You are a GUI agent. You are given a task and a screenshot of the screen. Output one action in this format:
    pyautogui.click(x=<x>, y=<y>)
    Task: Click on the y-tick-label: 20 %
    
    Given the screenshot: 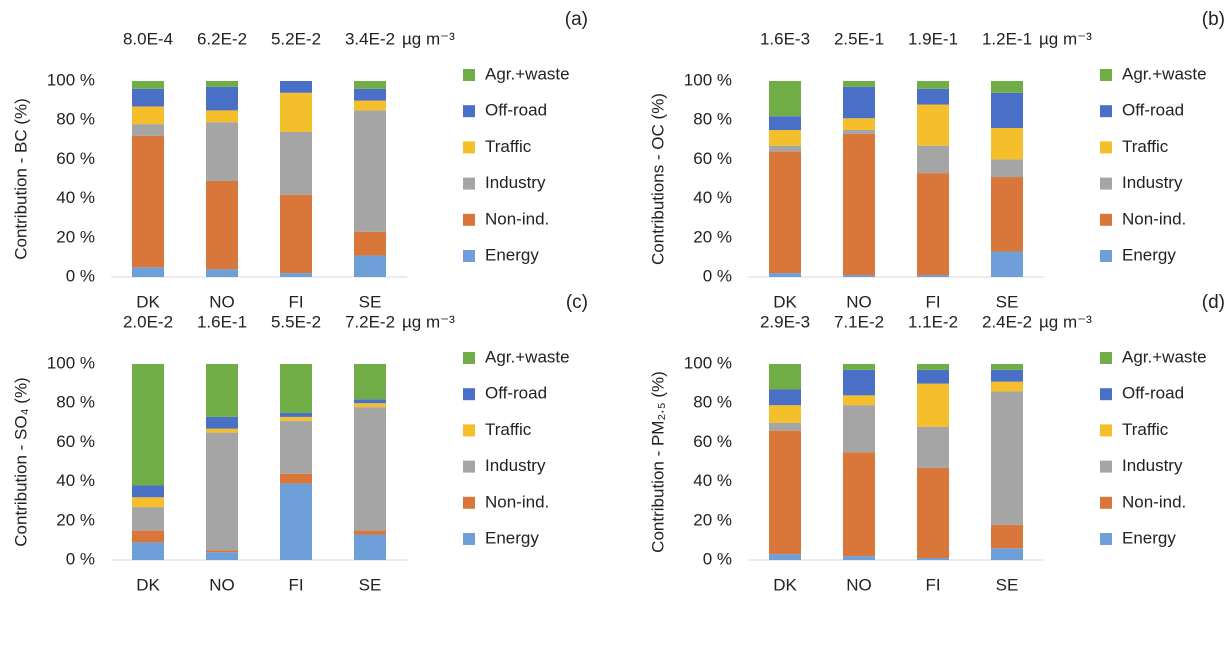 What is the action you would take?
    pyautogui.click(x=712, y=519)
    